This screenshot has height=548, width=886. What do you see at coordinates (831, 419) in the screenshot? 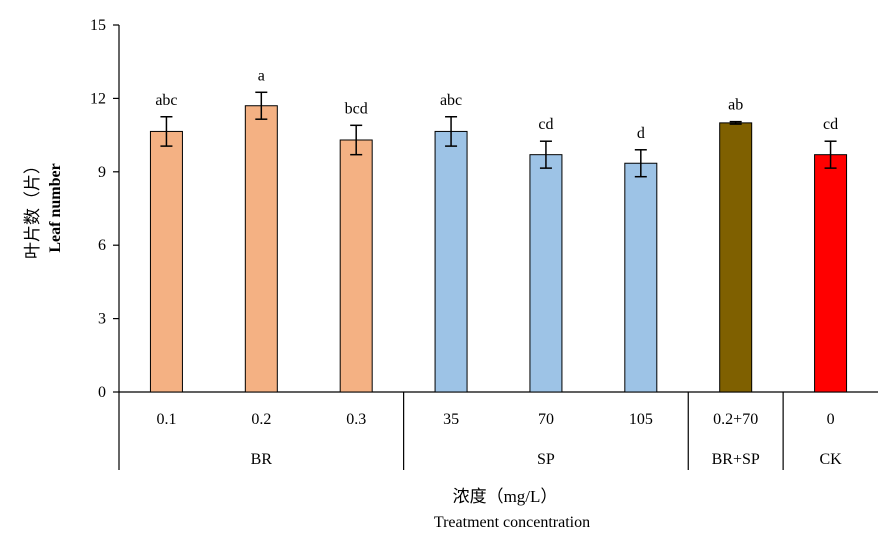
I see `category-label: 0` at bounding box center [831, 419].